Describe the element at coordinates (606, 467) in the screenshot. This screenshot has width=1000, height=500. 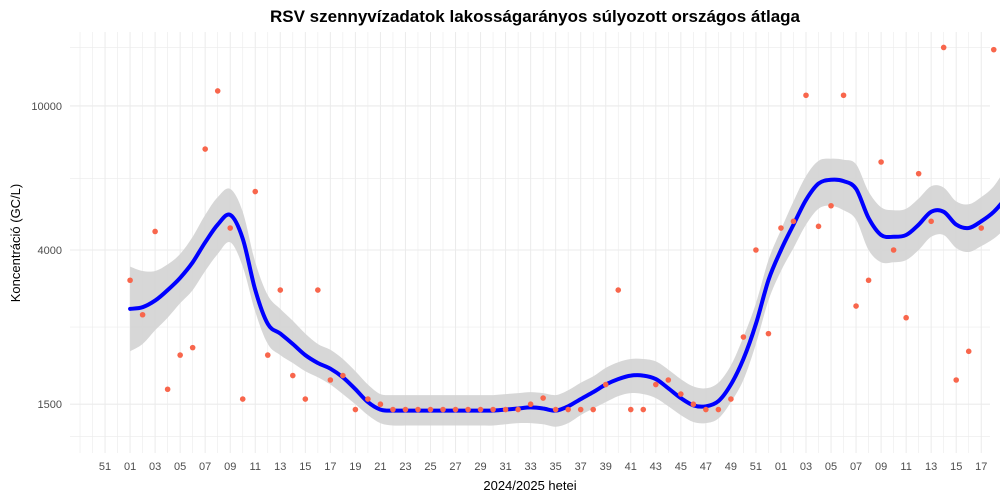
I see `x-tick-label: 39` at that location.